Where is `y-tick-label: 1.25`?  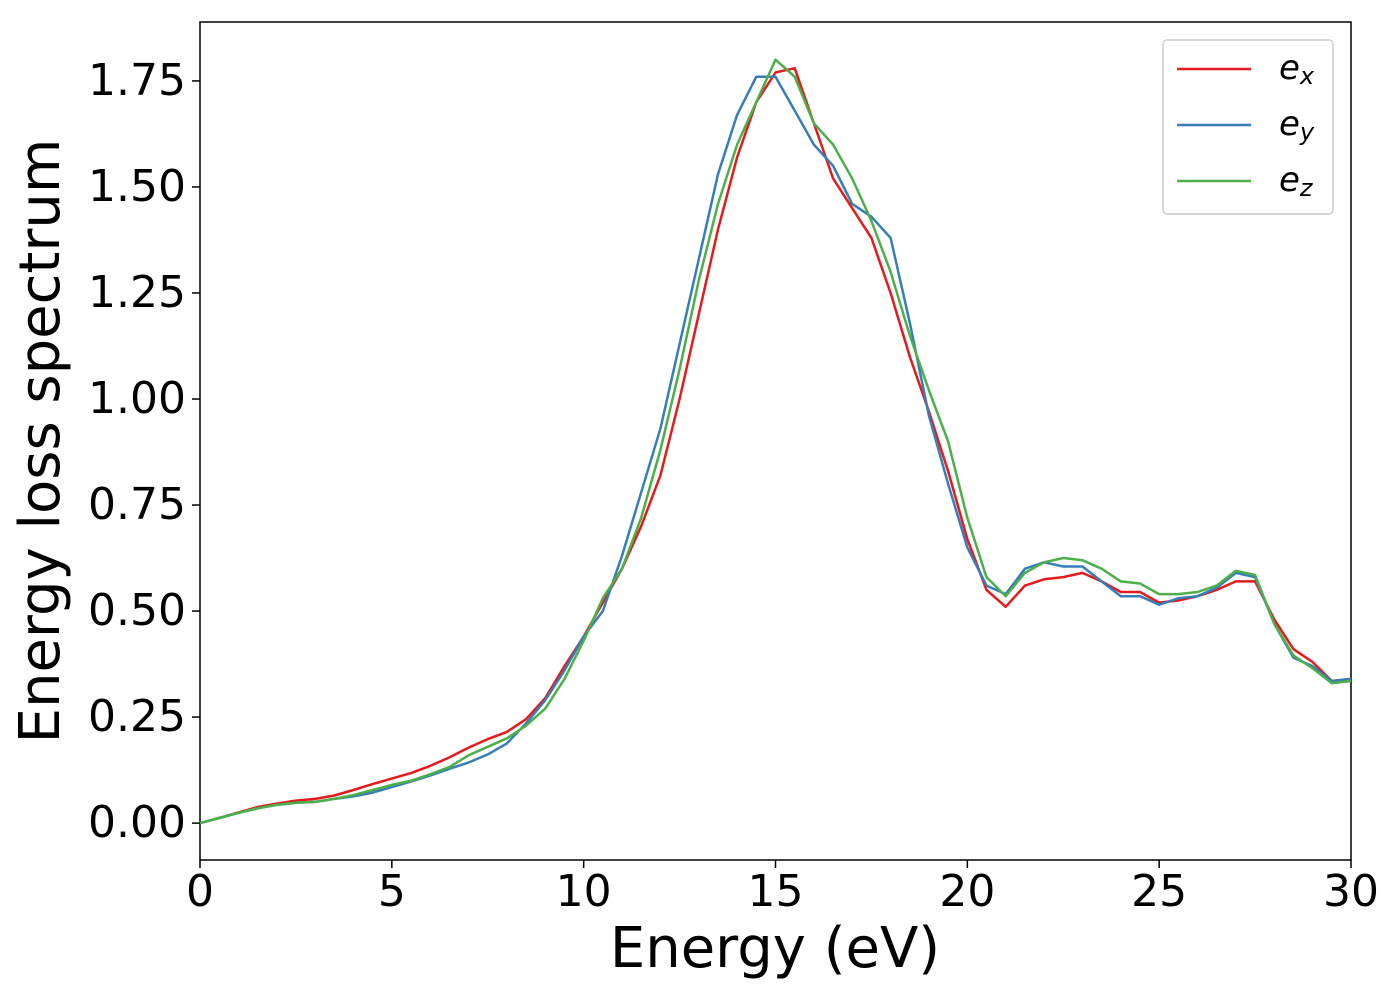 y-tick-label: 1.25 is located at coordinates (137, 292).